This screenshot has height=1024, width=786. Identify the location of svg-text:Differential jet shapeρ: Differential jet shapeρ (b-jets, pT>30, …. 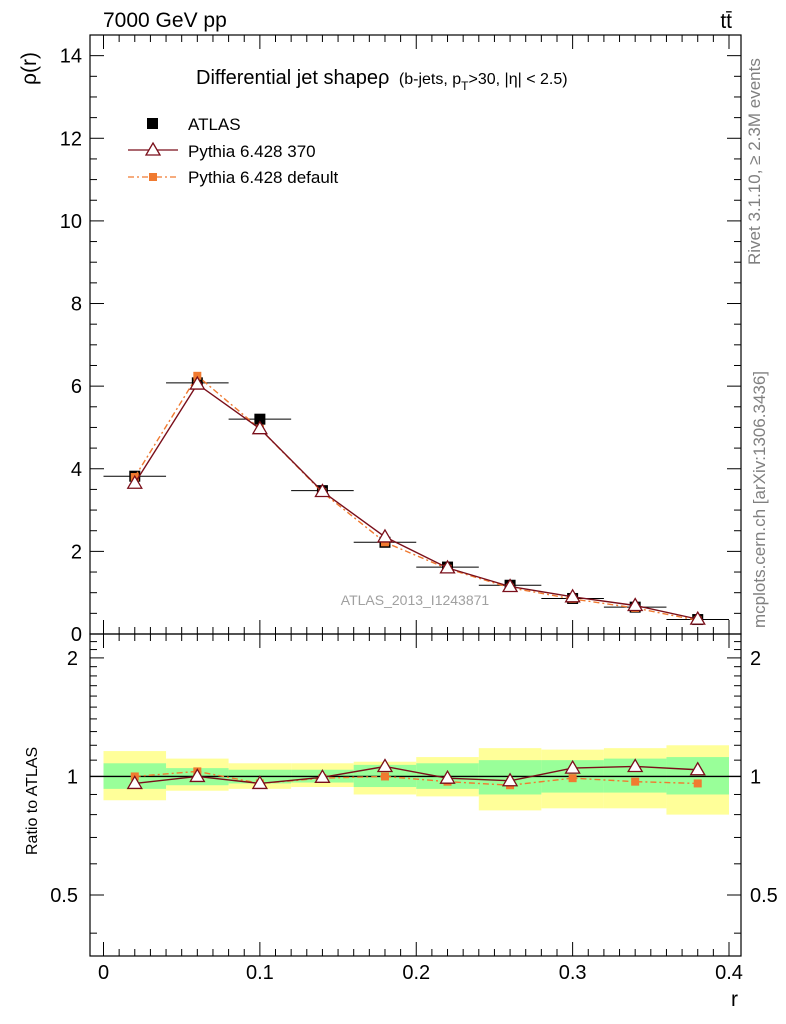
(382, 80).